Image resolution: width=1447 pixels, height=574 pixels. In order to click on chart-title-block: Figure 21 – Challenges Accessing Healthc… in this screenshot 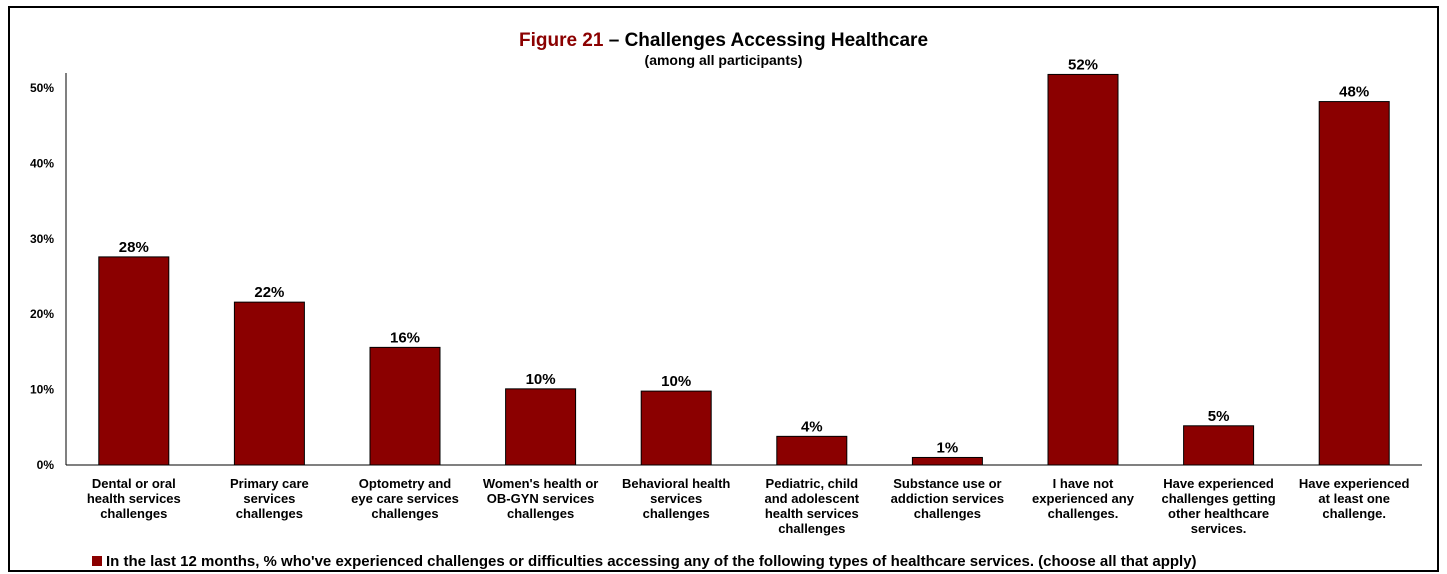, I will do `click(723, 49)`.